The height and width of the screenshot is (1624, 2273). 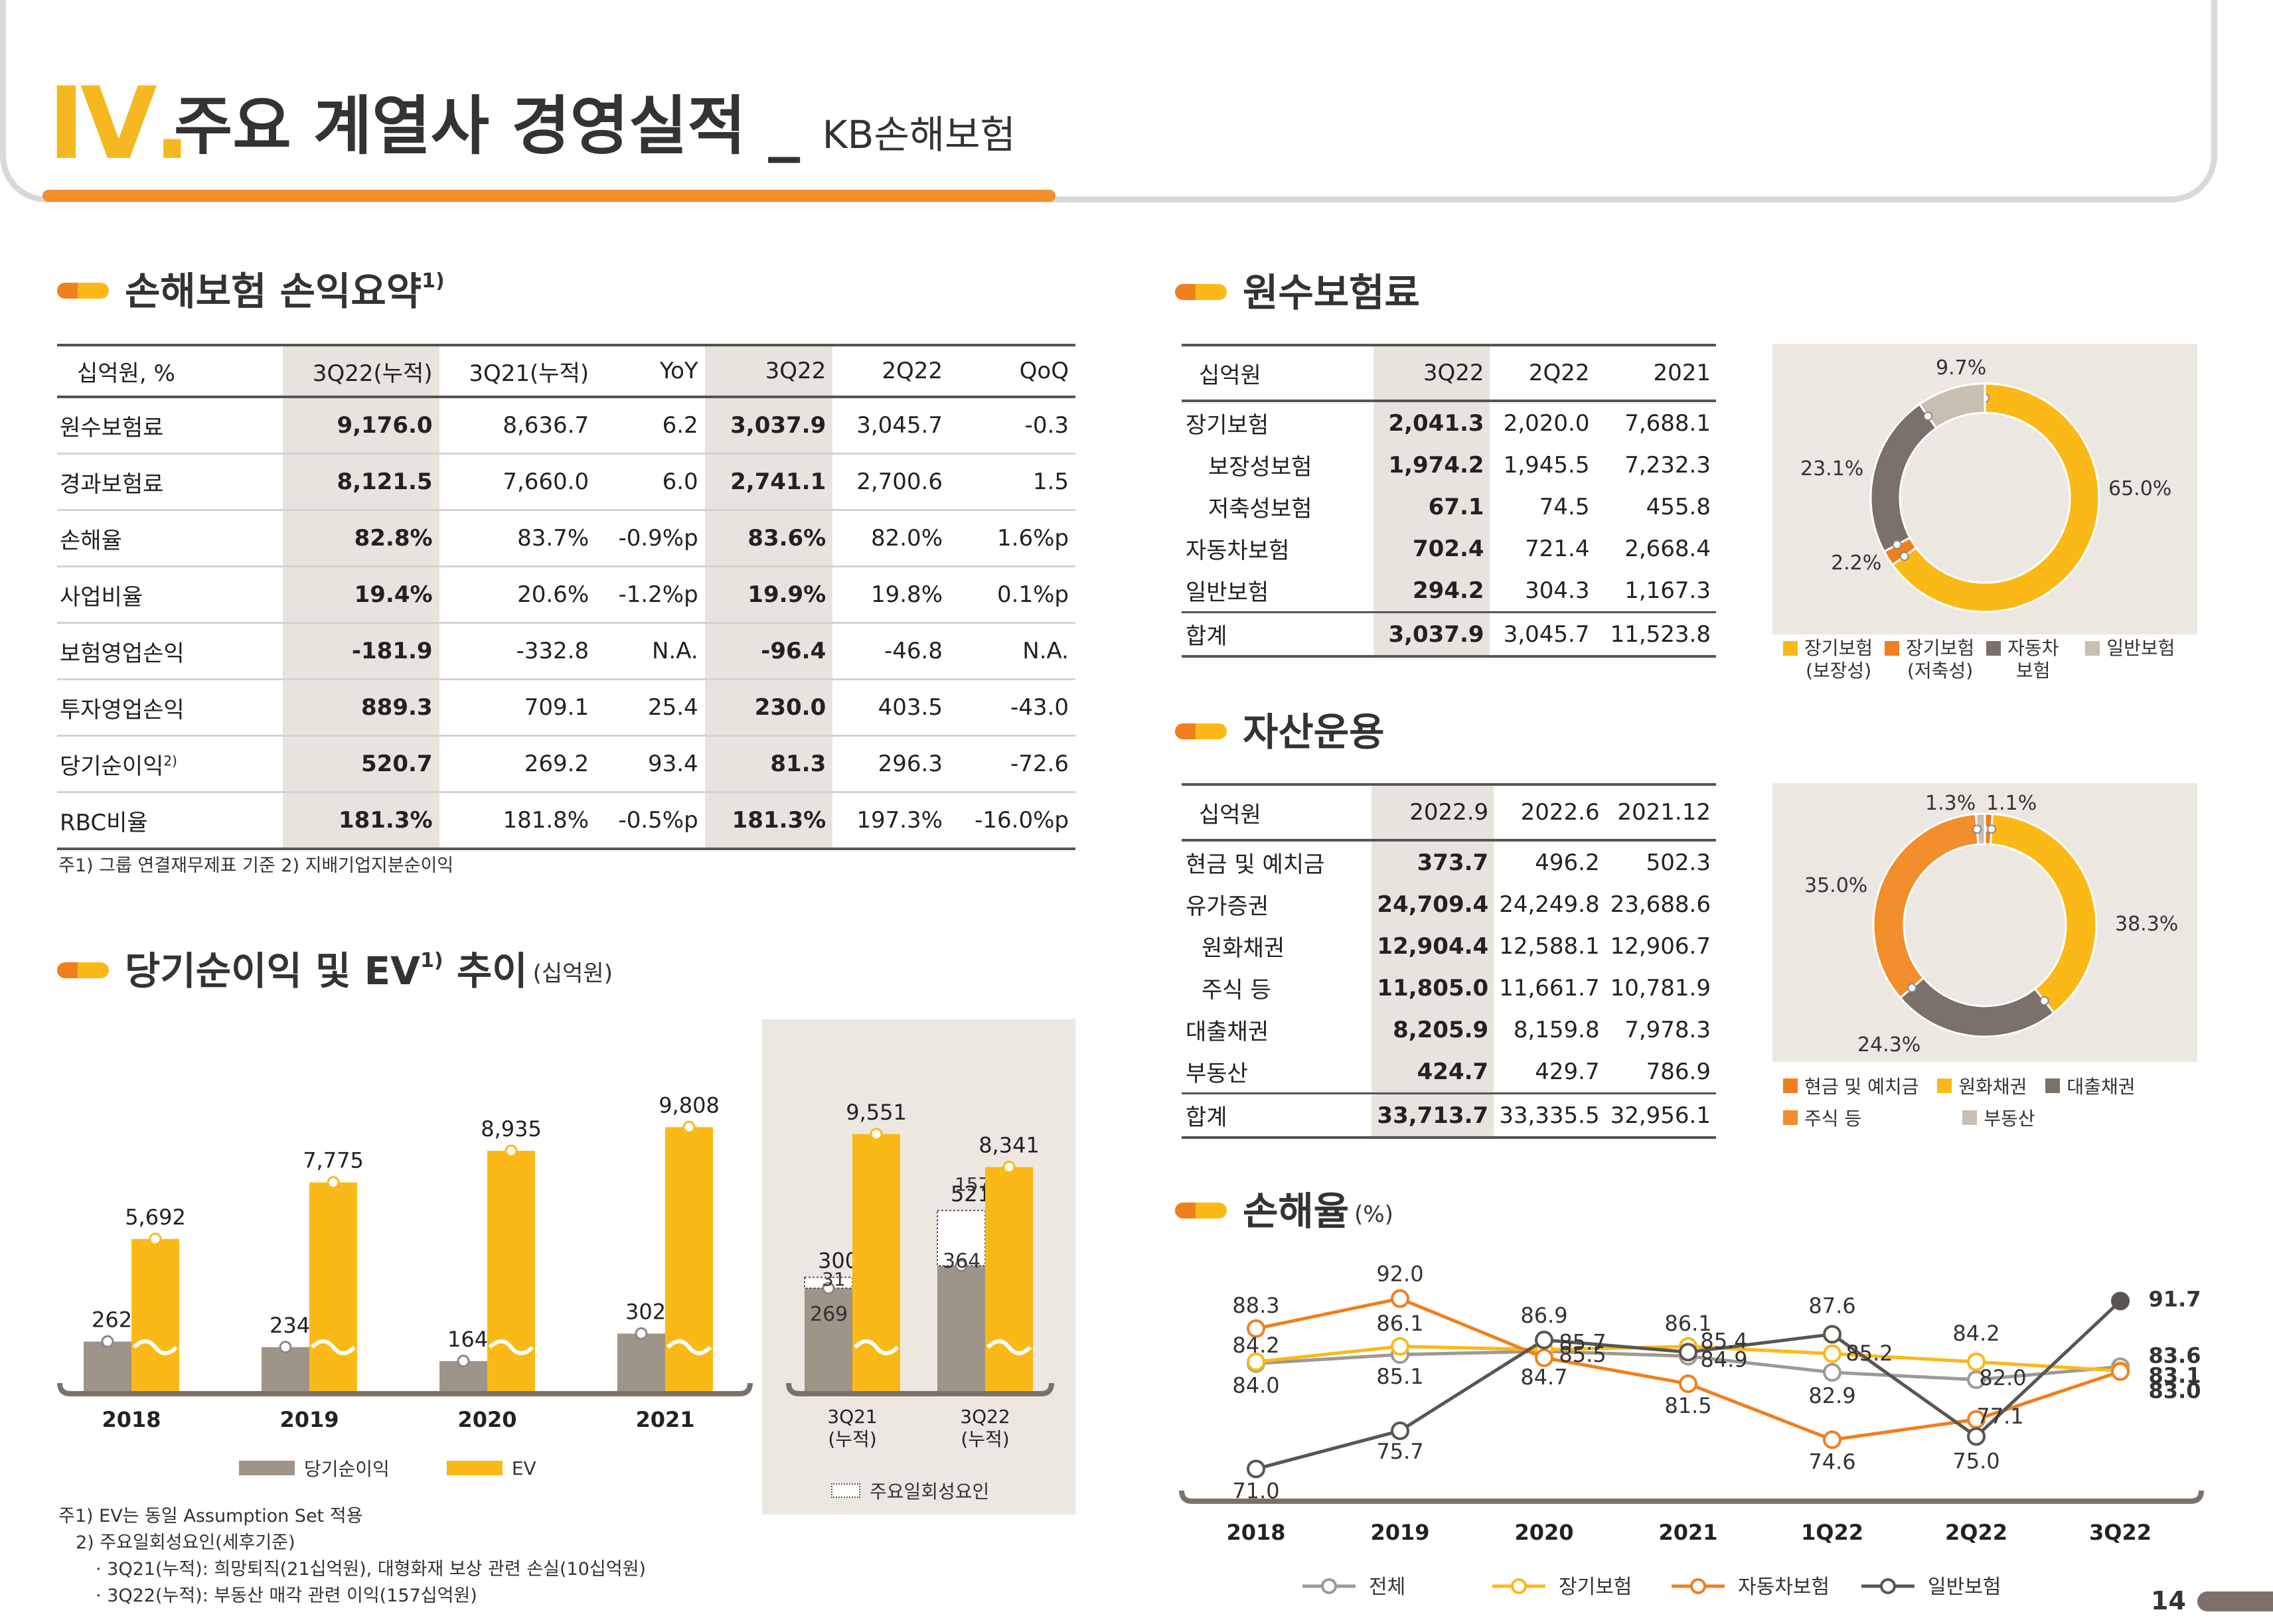 I want to click on row-label: 자동차보험, so click(x=1238, y=551).